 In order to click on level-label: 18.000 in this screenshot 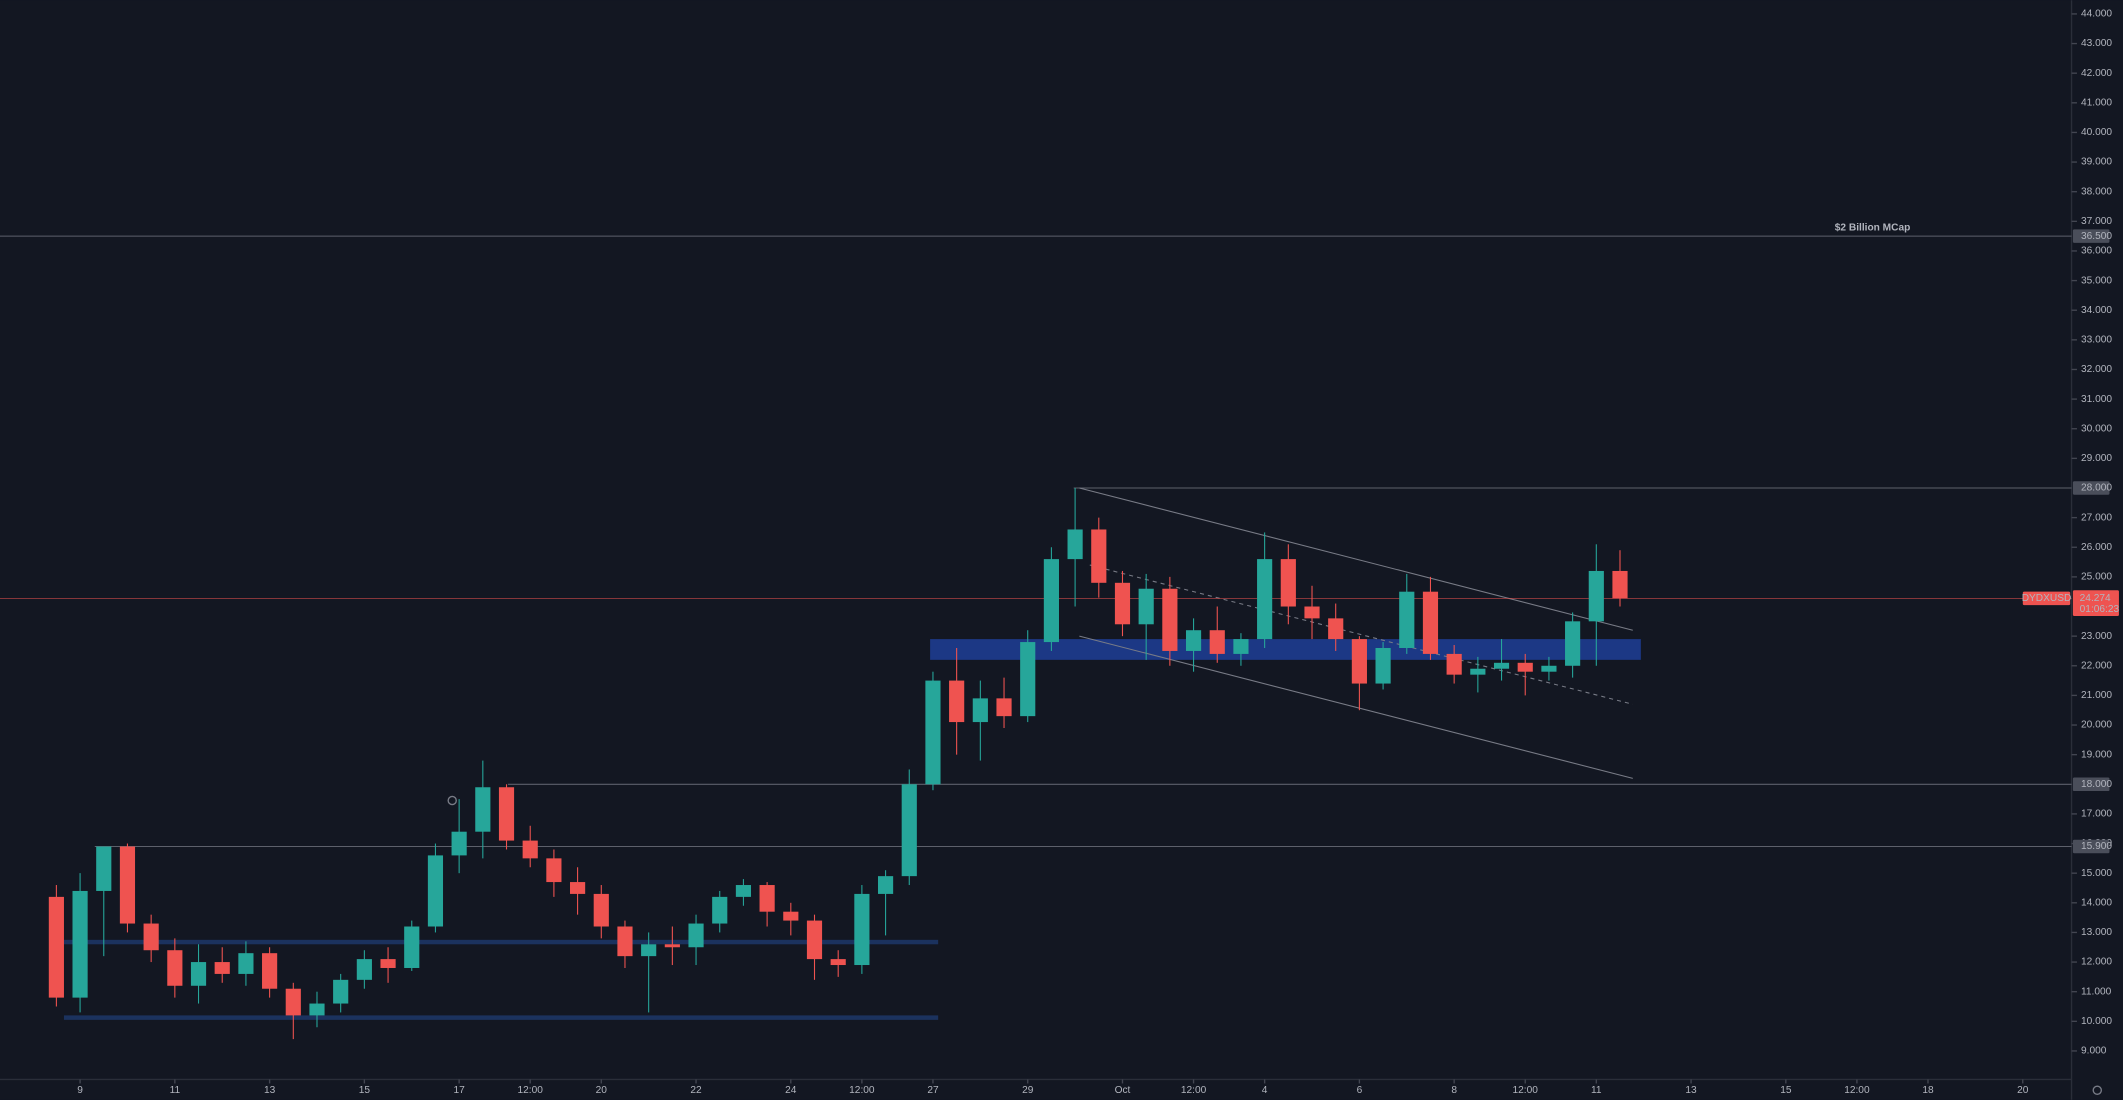, I will do `click(2096, 784)`.